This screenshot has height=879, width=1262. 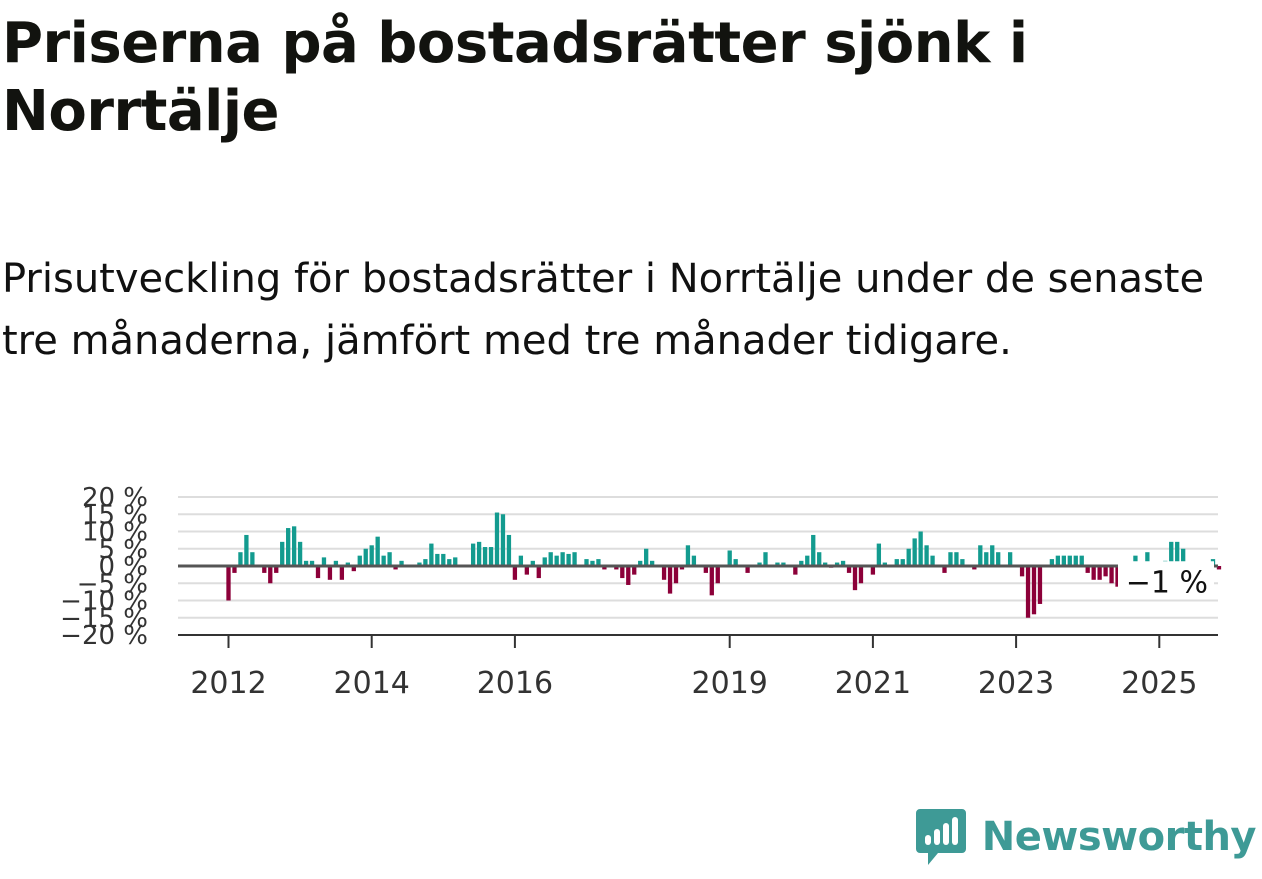 What do you see at coordinates (873, 683) in the screenshot?
I see `x-tick-label: 2021` at bounding box center [873, 683].